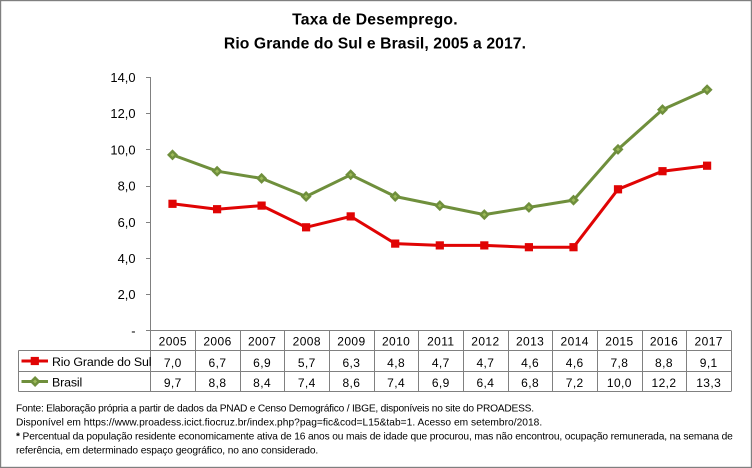 The image size is (752, 468). What do you see at coordinates (173, 363) in the screenshot?
I see `svg-text: 7,0` at bounding box center [173, 363].